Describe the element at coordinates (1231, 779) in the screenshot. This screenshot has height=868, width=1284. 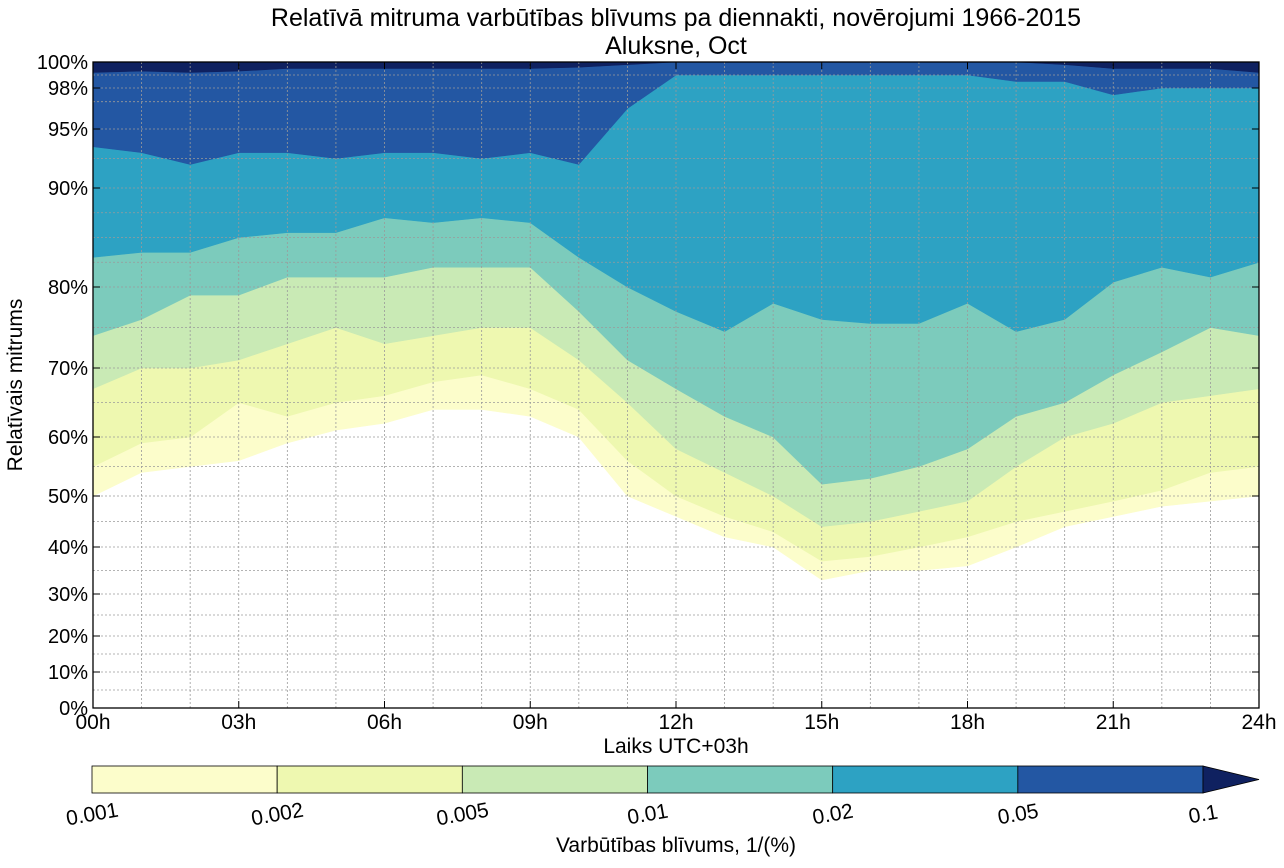
I see `colorbar-extend-arrow` at that location.